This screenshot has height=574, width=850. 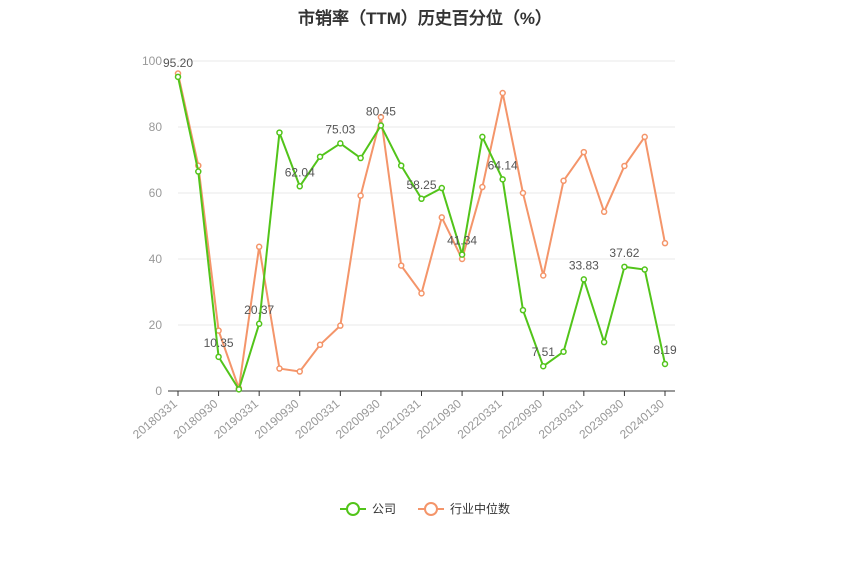 What do you see at coordinates (642, 418) in the screenshot?
I see `x-tick-label: 20240130` at bounding box center [642, 418].